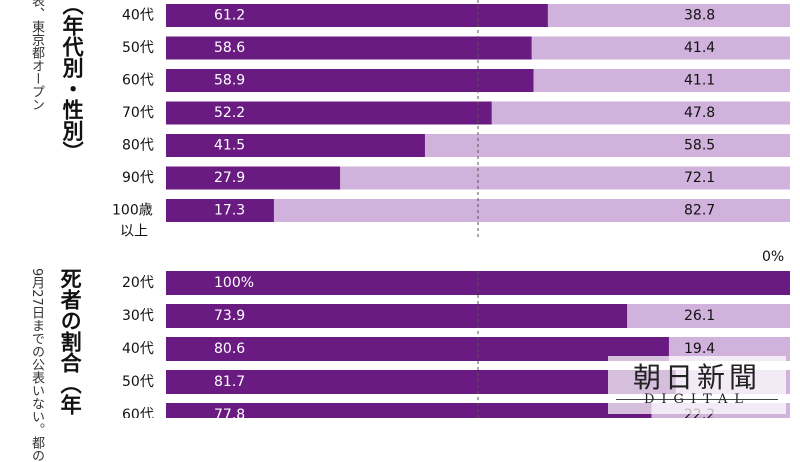 This screenshot has width=800, height=462. I want to click on category-label: 90代, so click(138, 178).